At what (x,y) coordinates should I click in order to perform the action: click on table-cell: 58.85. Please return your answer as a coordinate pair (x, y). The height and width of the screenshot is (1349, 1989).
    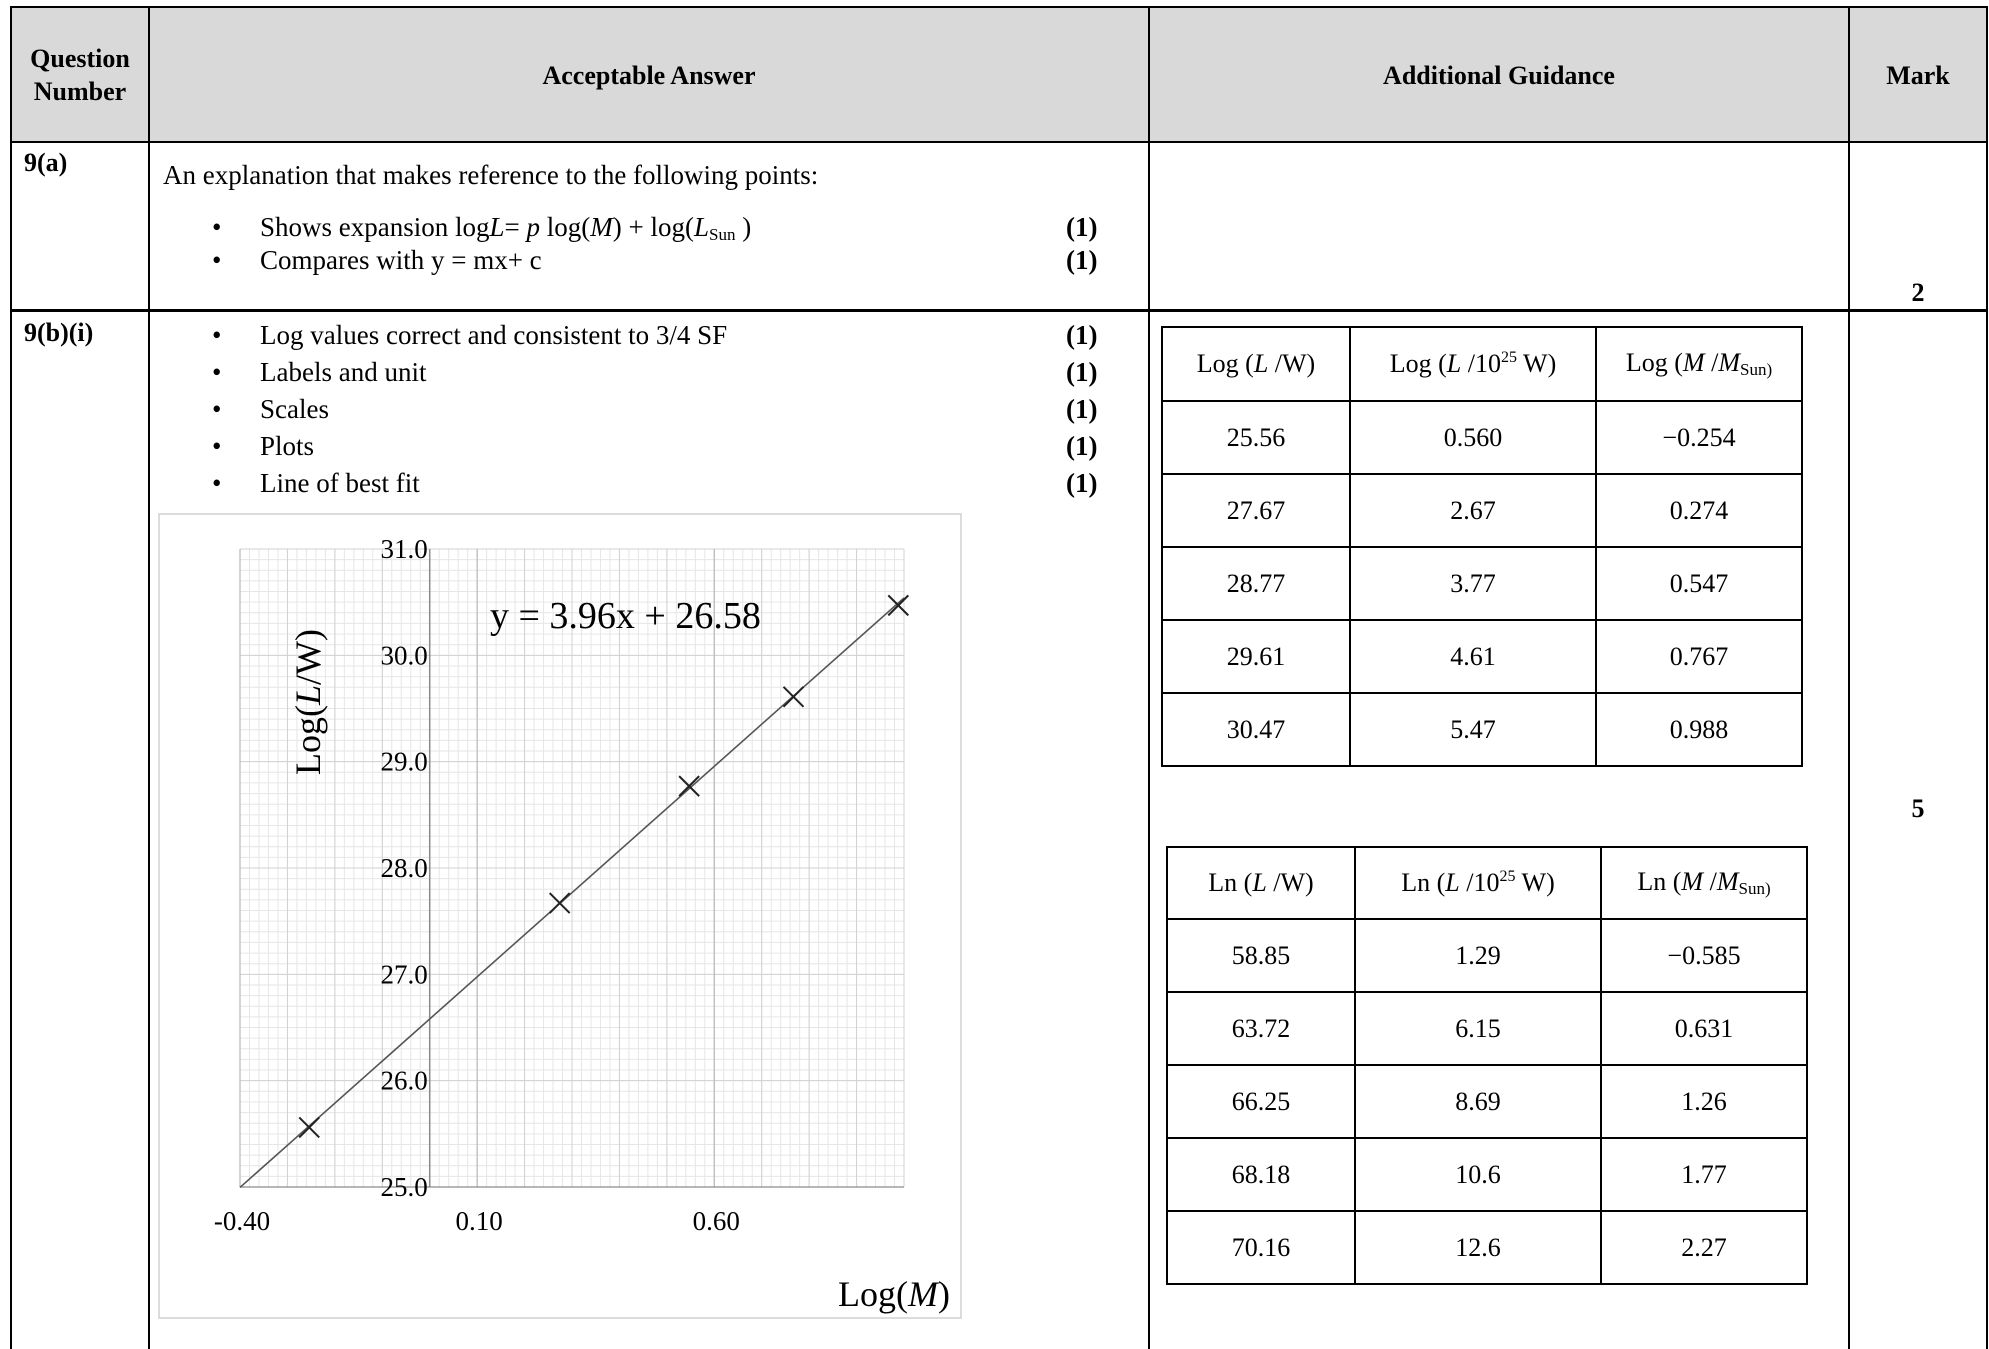
    Looking at the image, I should click on (1261, 955).